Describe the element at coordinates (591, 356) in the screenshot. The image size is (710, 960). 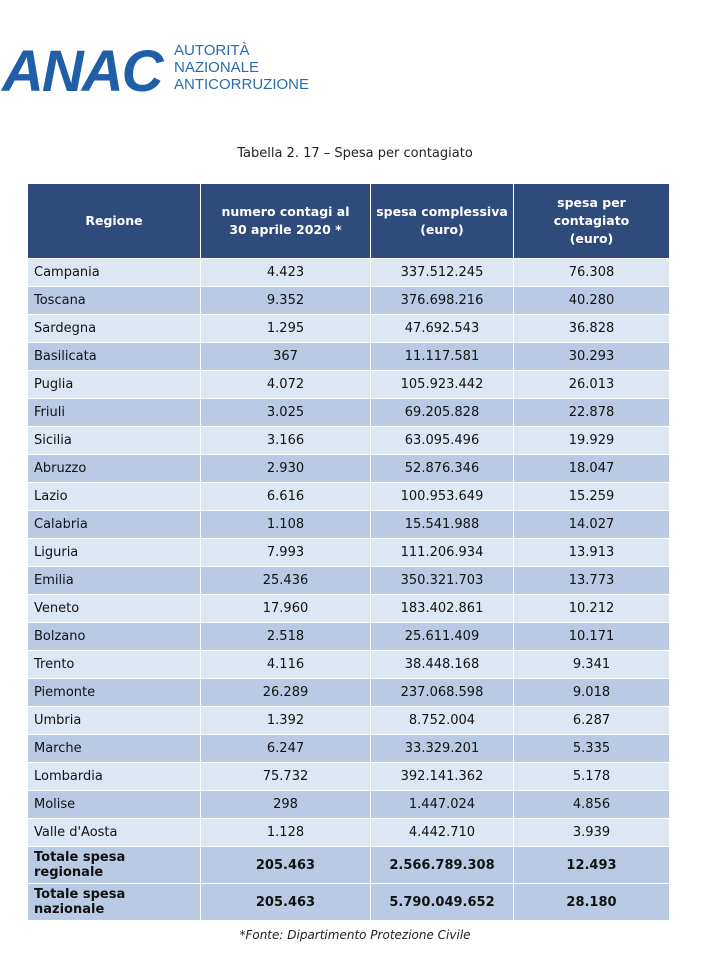
I see `cell: 30.293` at that location.